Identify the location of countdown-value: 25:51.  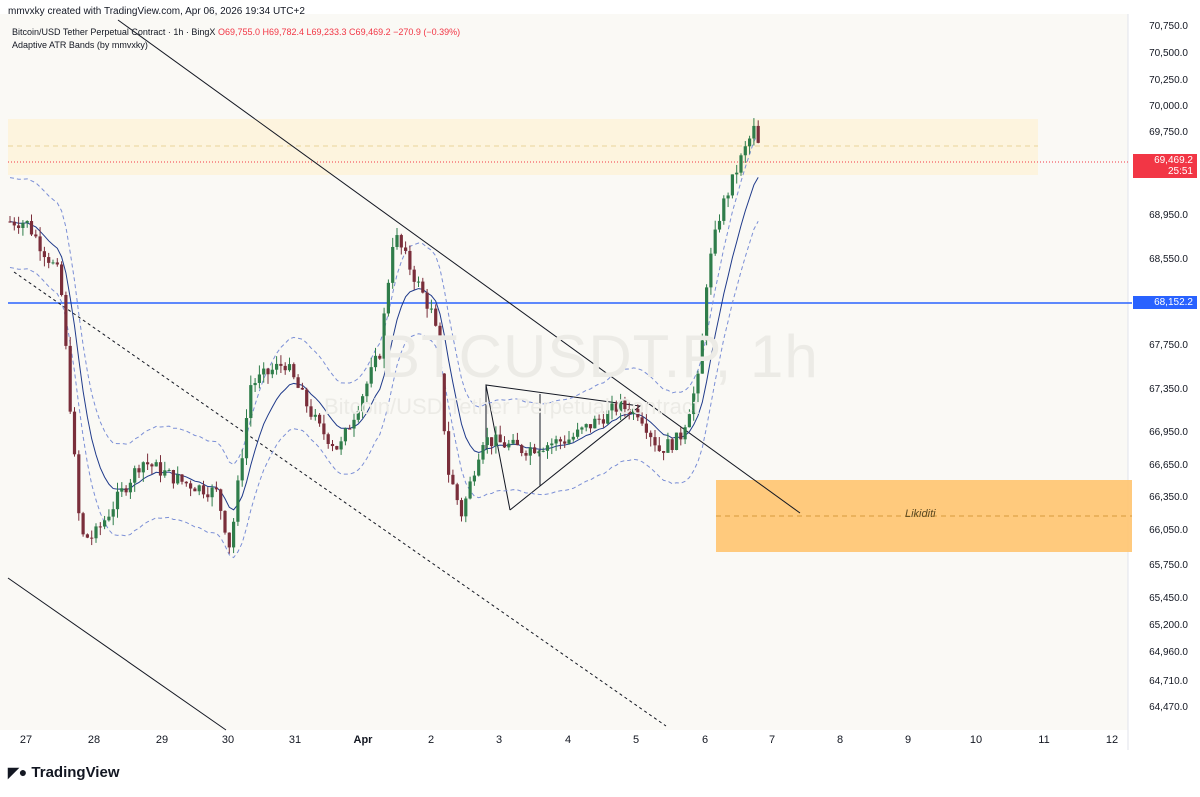
(1180, 171).